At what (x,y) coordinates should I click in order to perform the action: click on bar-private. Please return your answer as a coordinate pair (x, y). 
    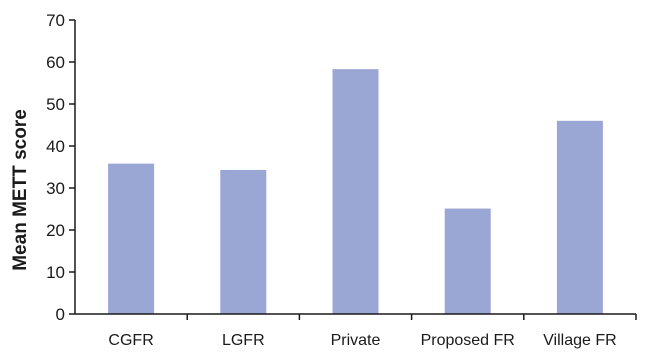
    Looking at the image, I should click on (355, 191).